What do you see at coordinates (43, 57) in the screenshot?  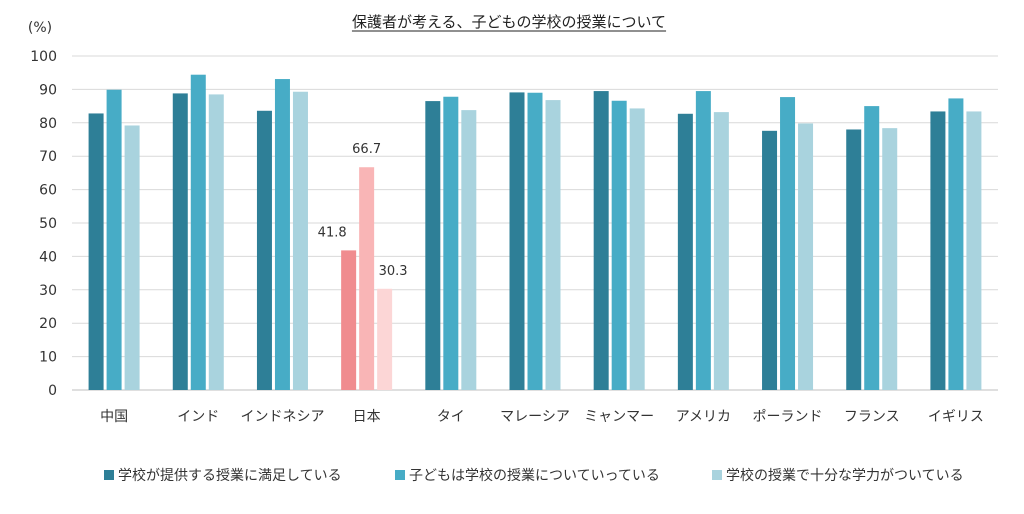 I see `y-tick-label: 100` at bounding box center [43, 57].